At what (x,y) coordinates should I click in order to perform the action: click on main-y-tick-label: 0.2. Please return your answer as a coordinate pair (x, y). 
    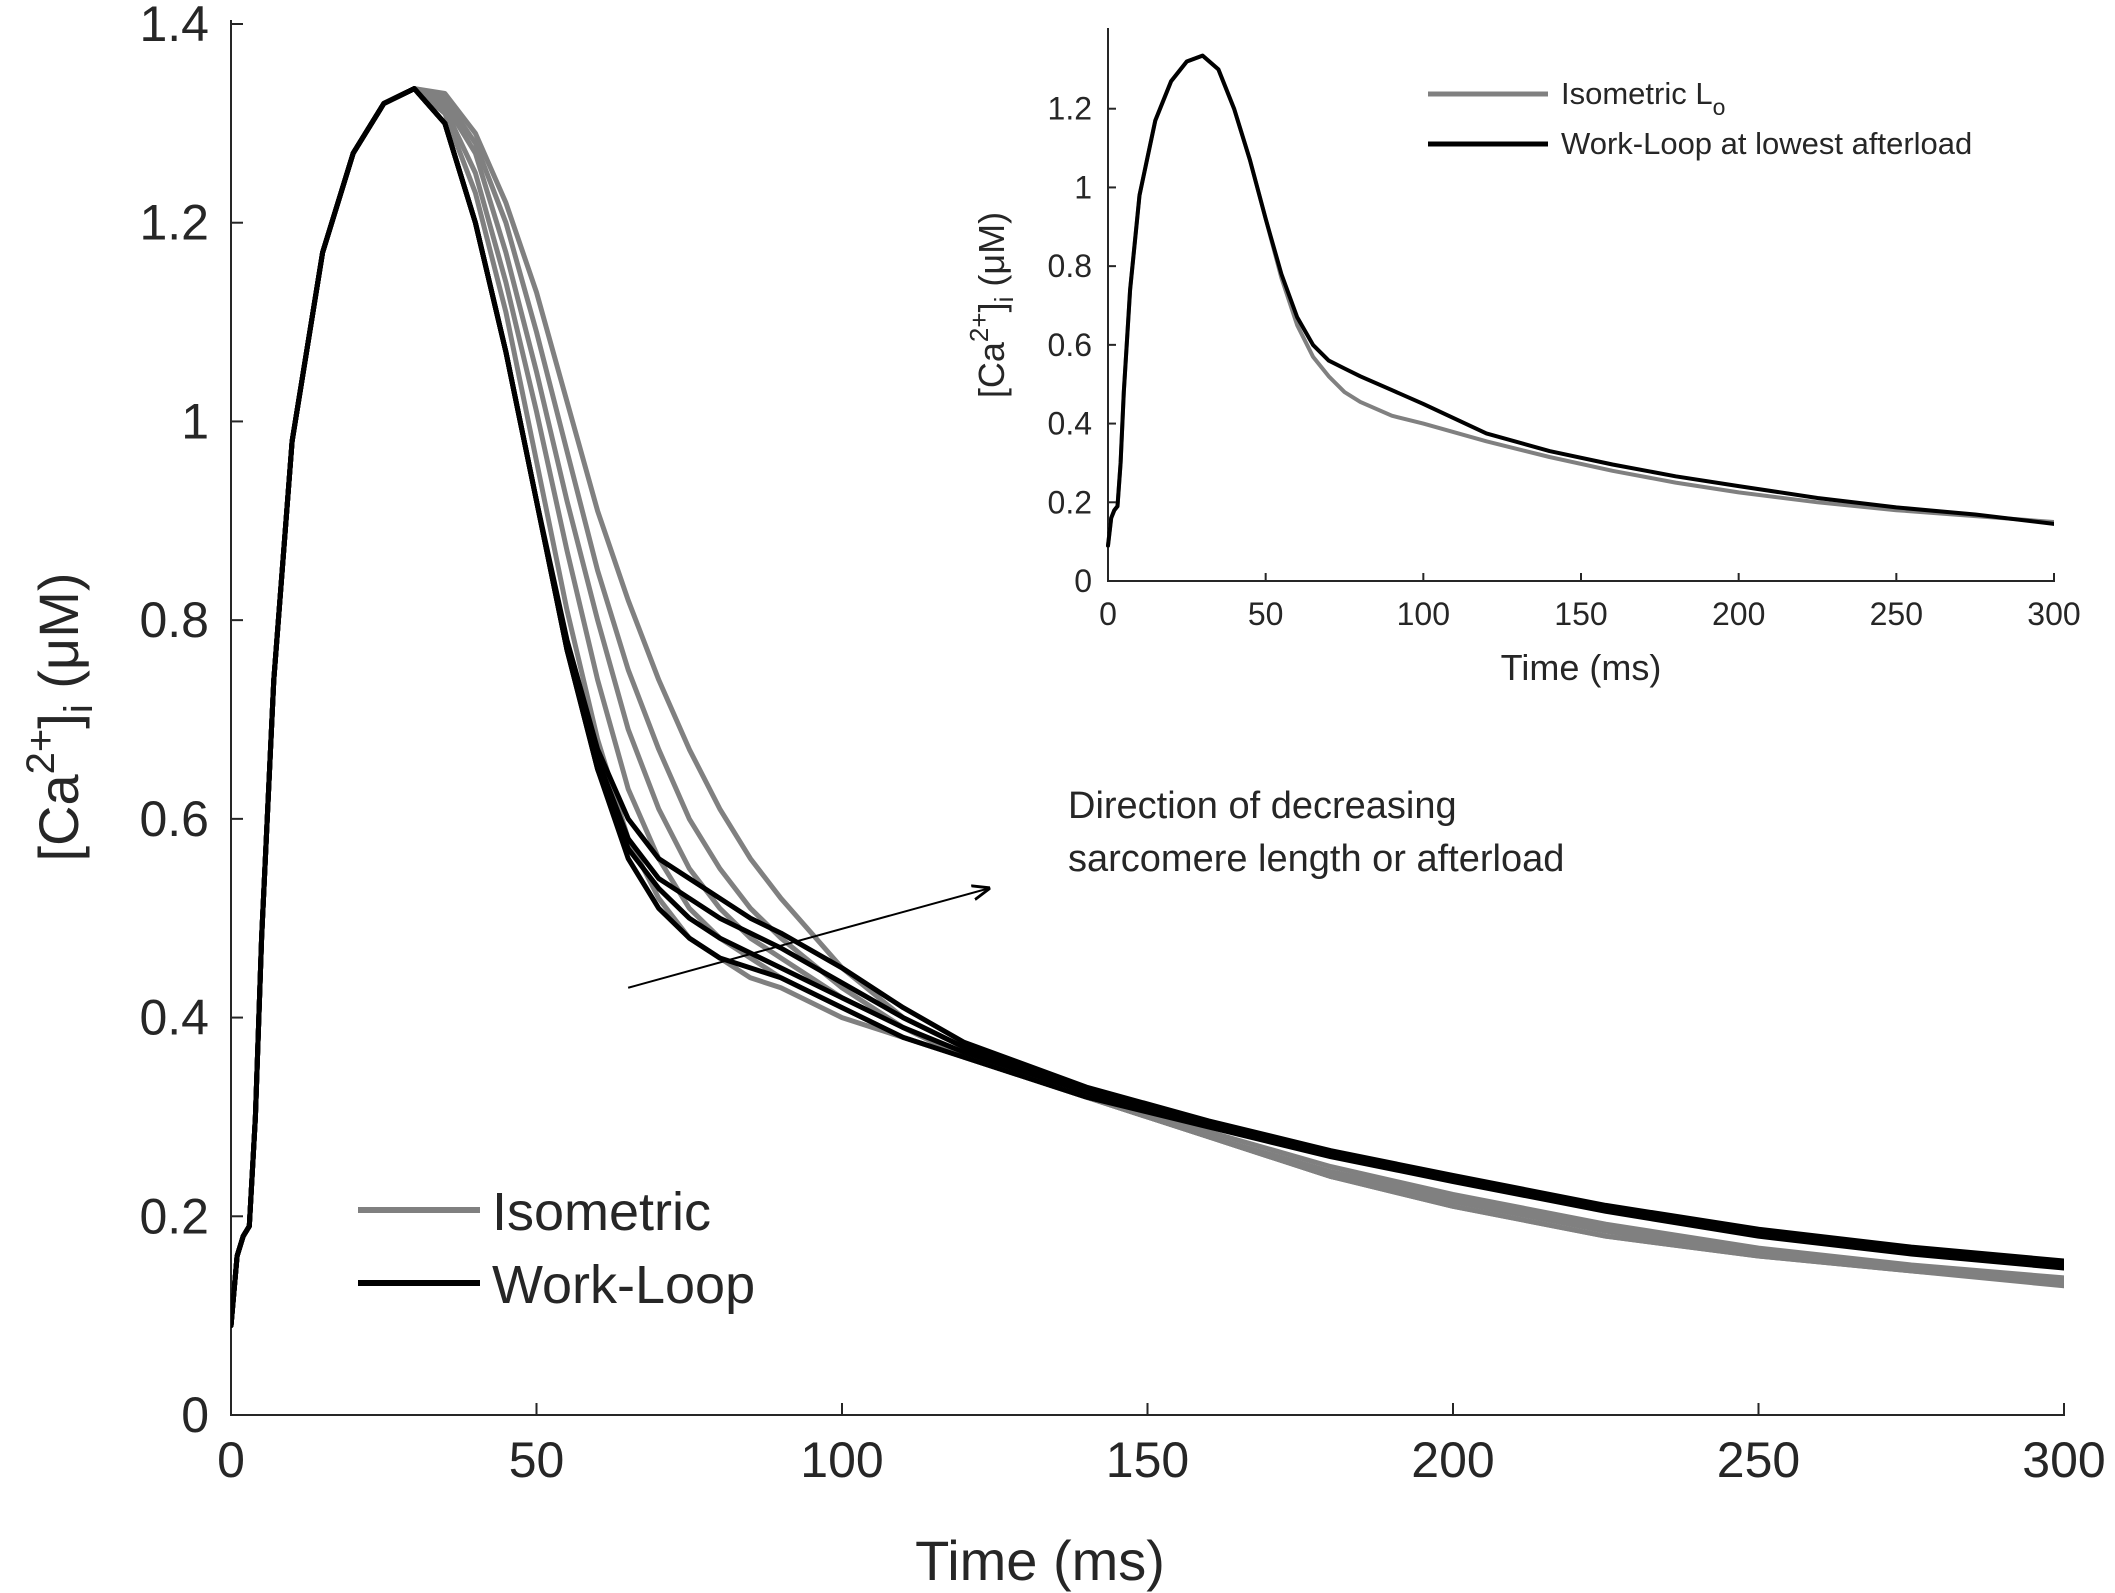
    Looking at the image, I should click on (174, 1216).